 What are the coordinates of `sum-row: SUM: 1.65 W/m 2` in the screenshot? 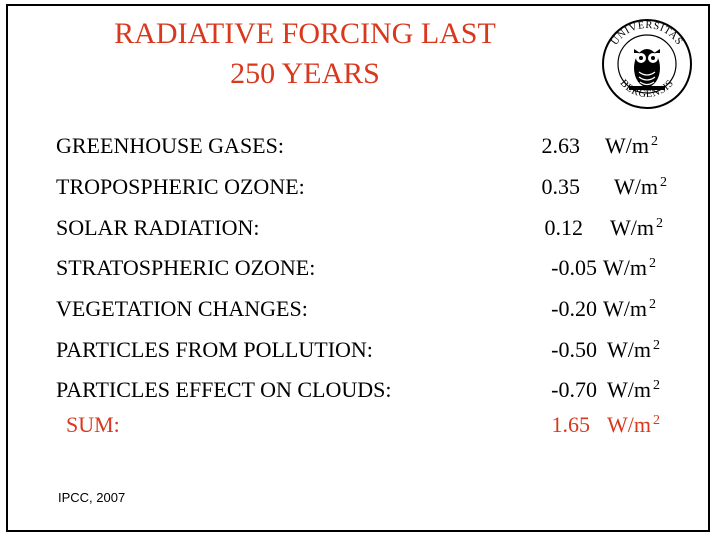 It's located at (360, 432).